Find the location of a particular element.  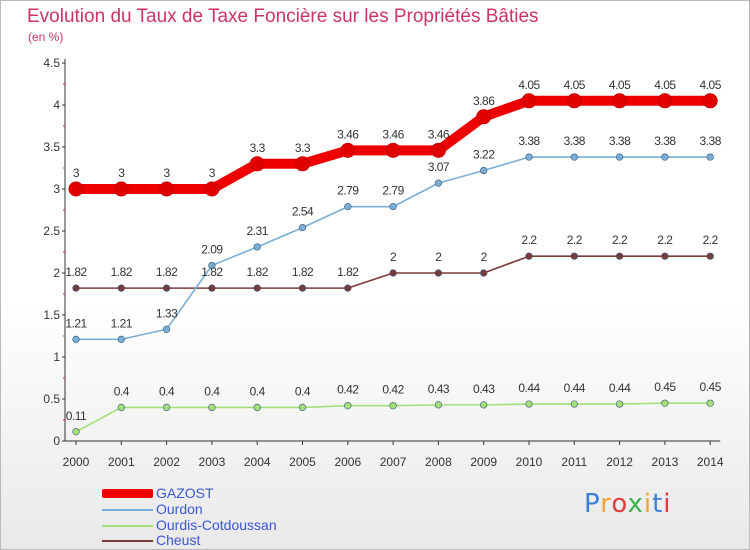

y-tick-label: 0.5 is located at coordinates (51, 399).